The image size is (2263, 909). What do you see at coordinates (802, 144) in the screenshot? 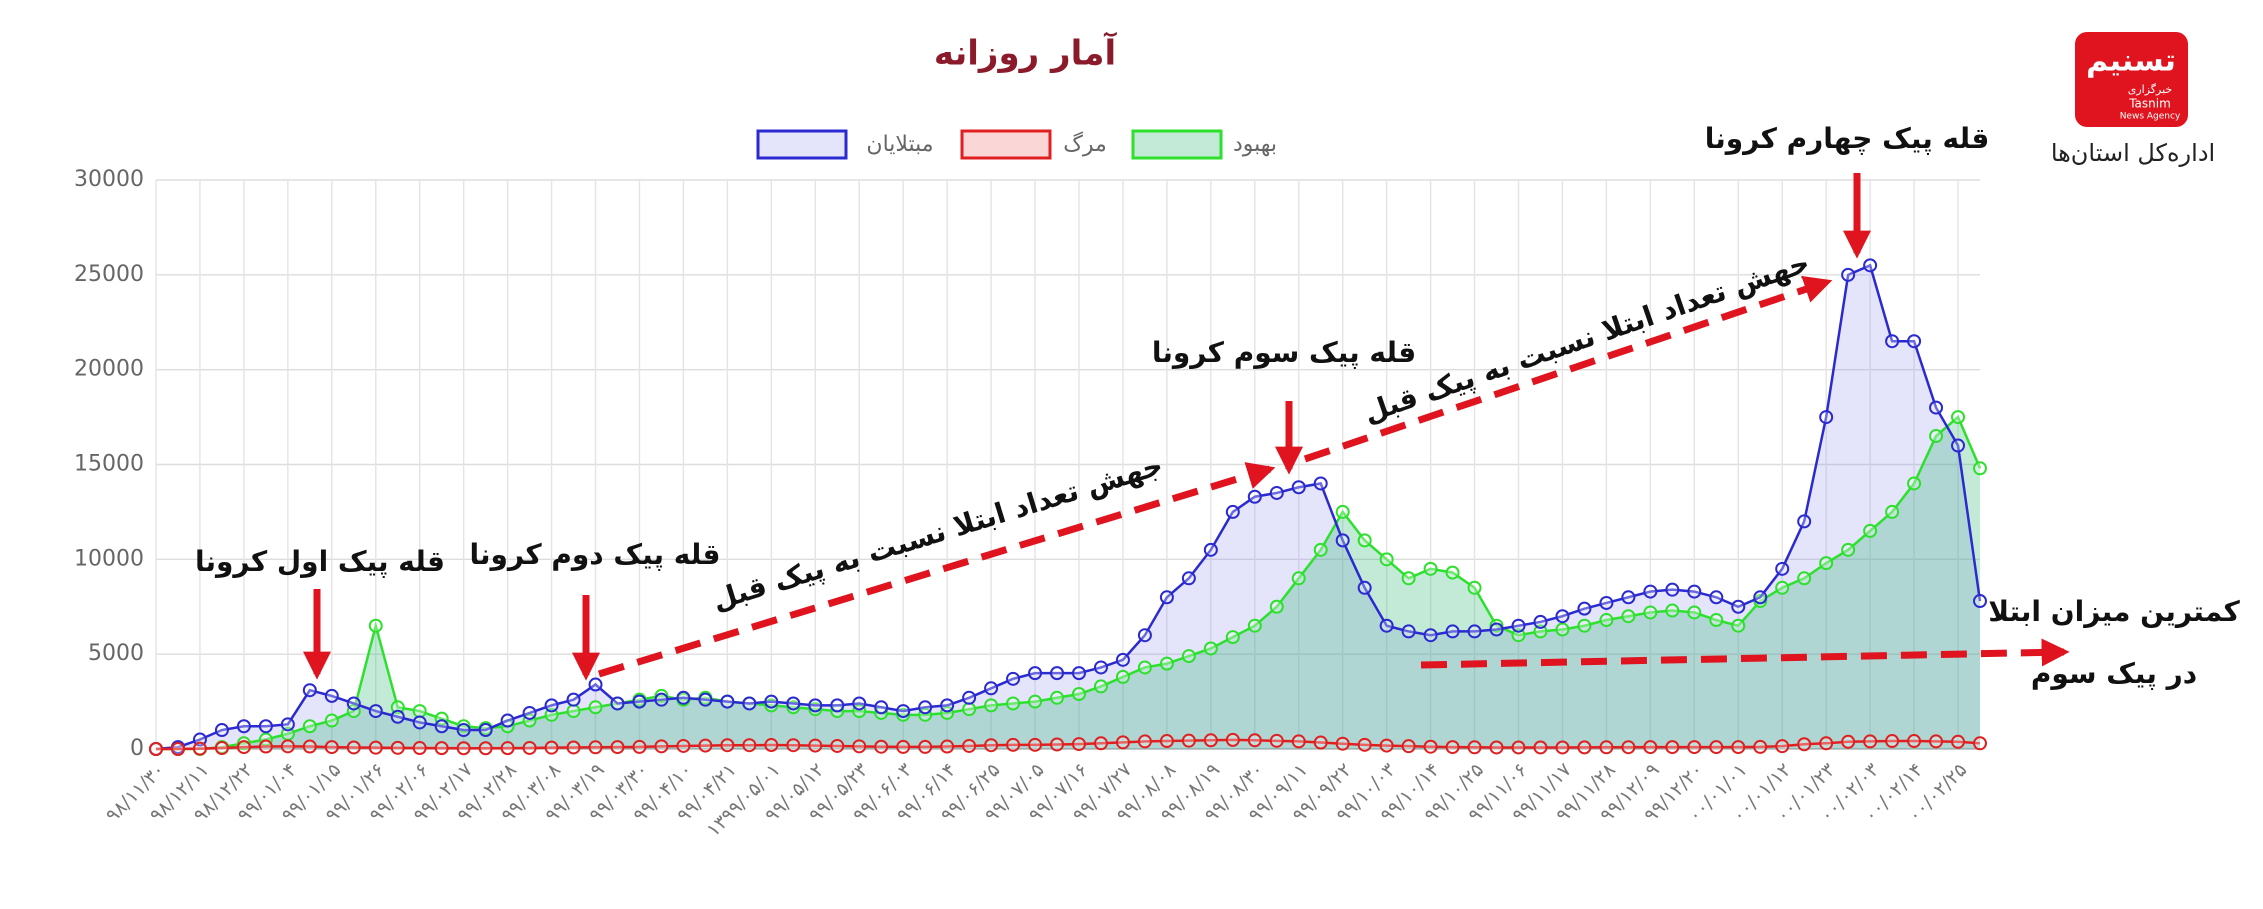
I see `legend-swatch` at bounding box center [802, 144].